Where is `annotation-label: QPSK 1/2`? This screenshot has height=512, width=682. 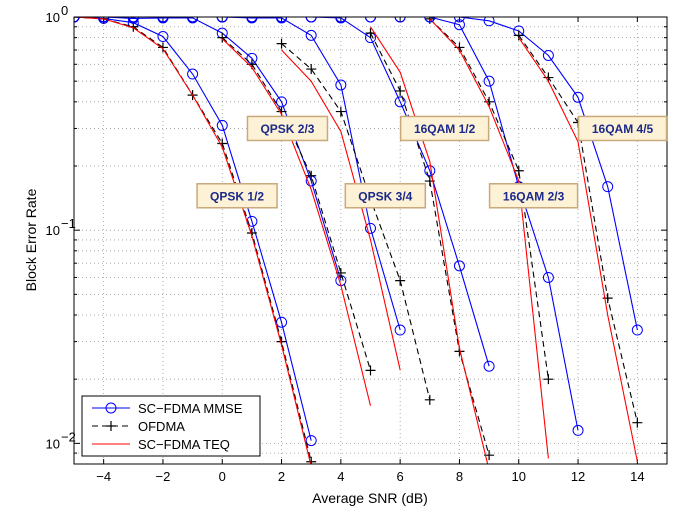
annotation-label: QPSK 1/2 is located at coordinates (237, 196).